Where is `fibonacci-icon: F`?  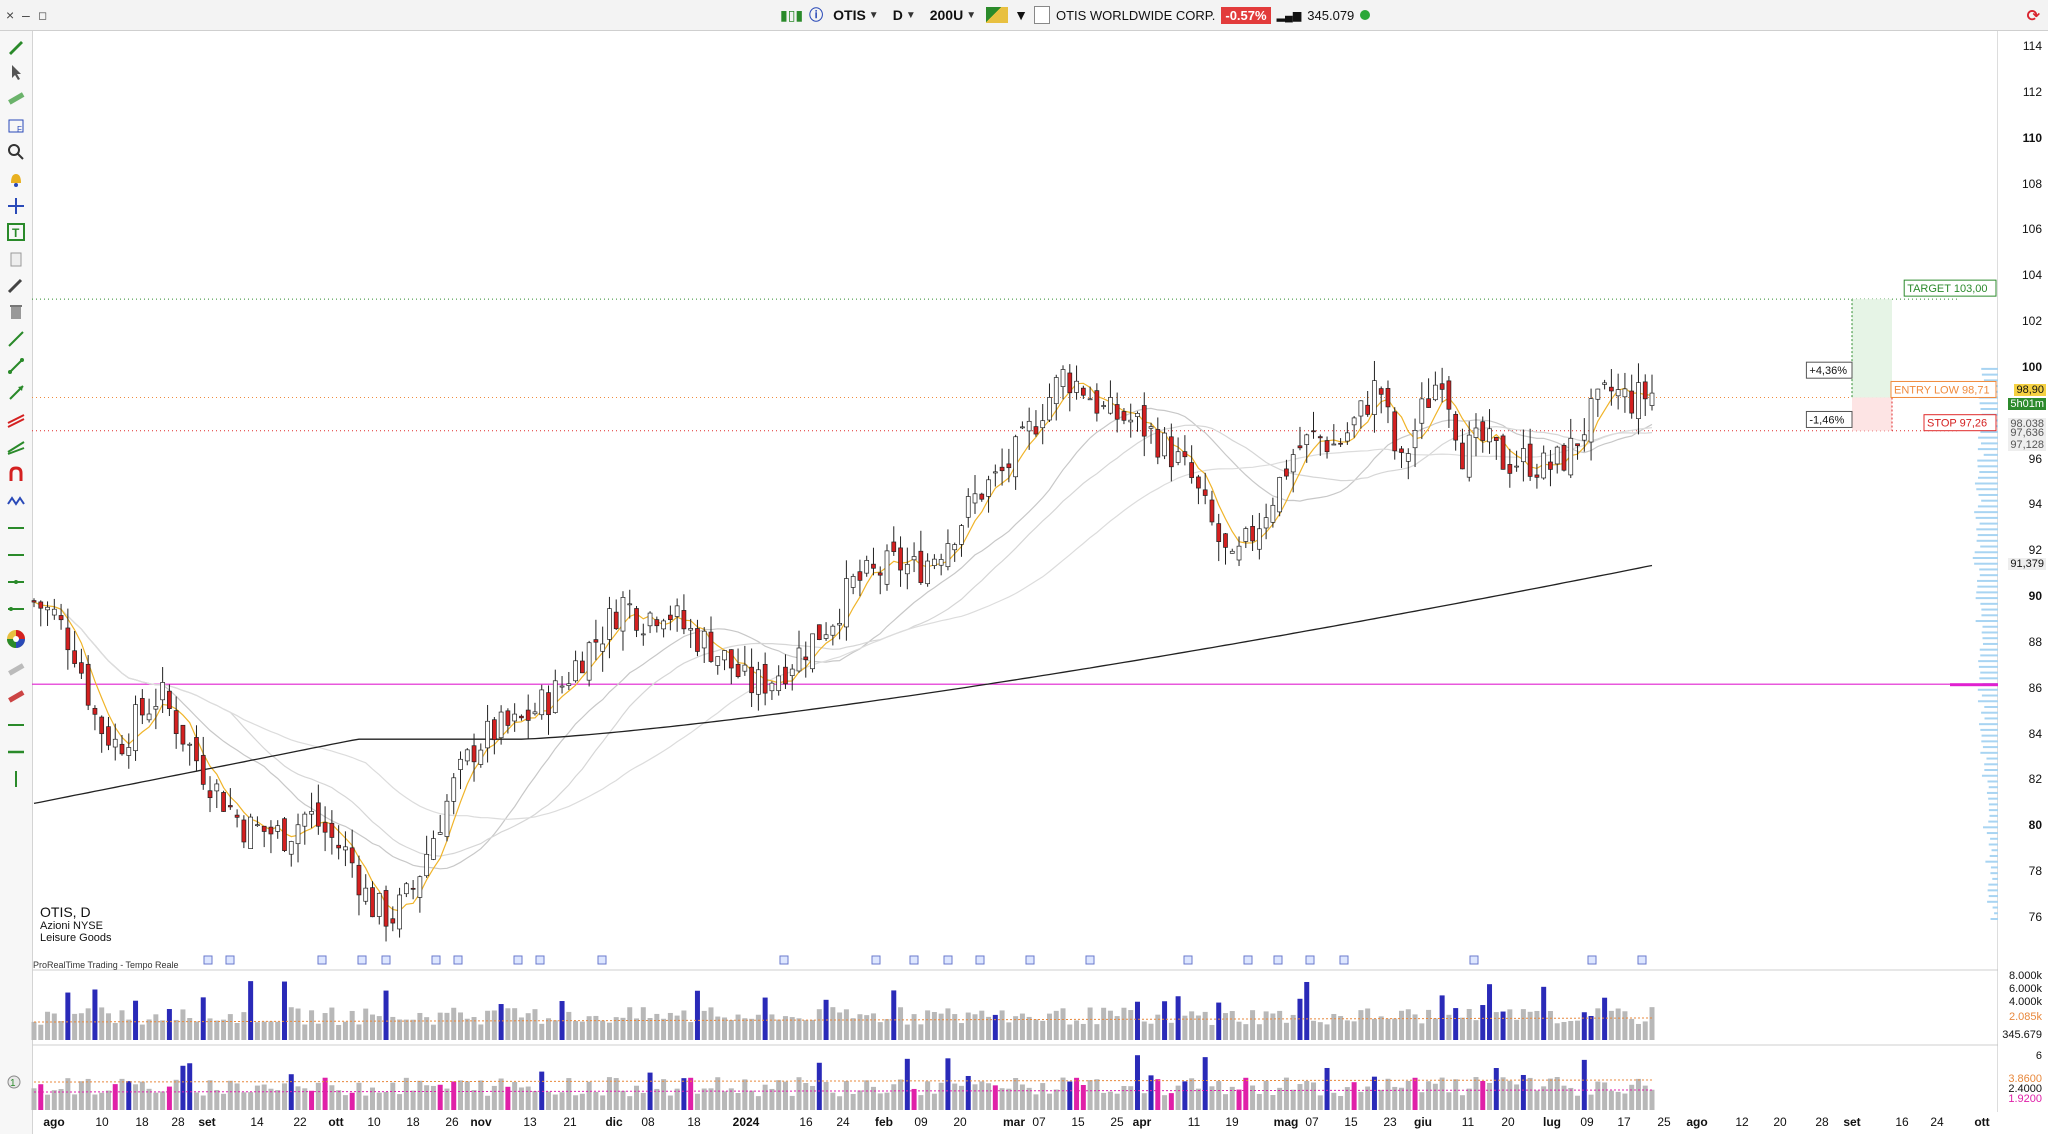
fibonacci-icon: F is located at coordinates (16, 126).